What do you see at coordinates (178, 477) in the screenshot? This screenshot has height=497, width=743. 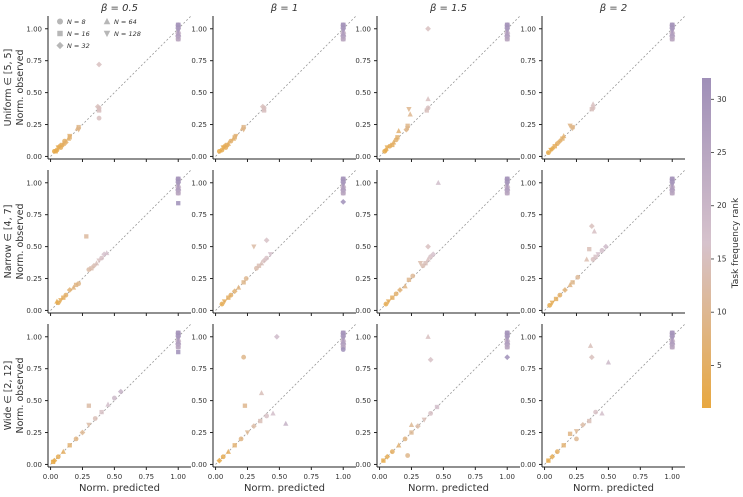 I see `x-tick-label: 1.00` at bounding box center [178, 477].